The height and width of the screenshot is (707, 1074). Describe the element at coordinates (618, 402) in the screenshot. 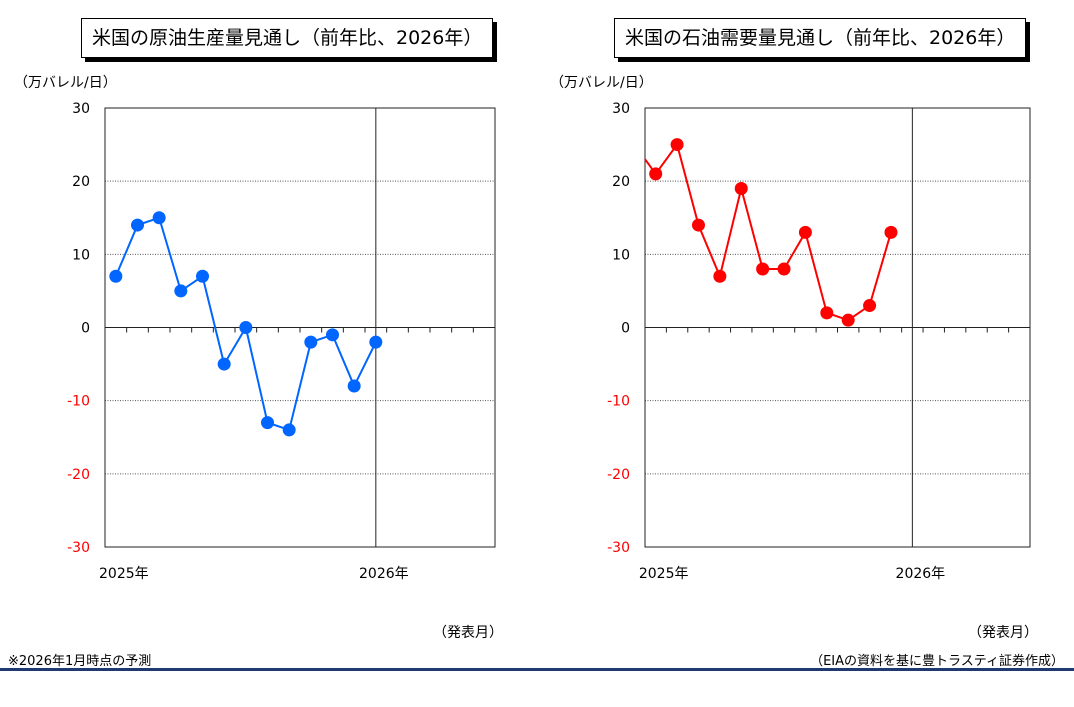

I see `demand-y-tick-label: -10` at that location.